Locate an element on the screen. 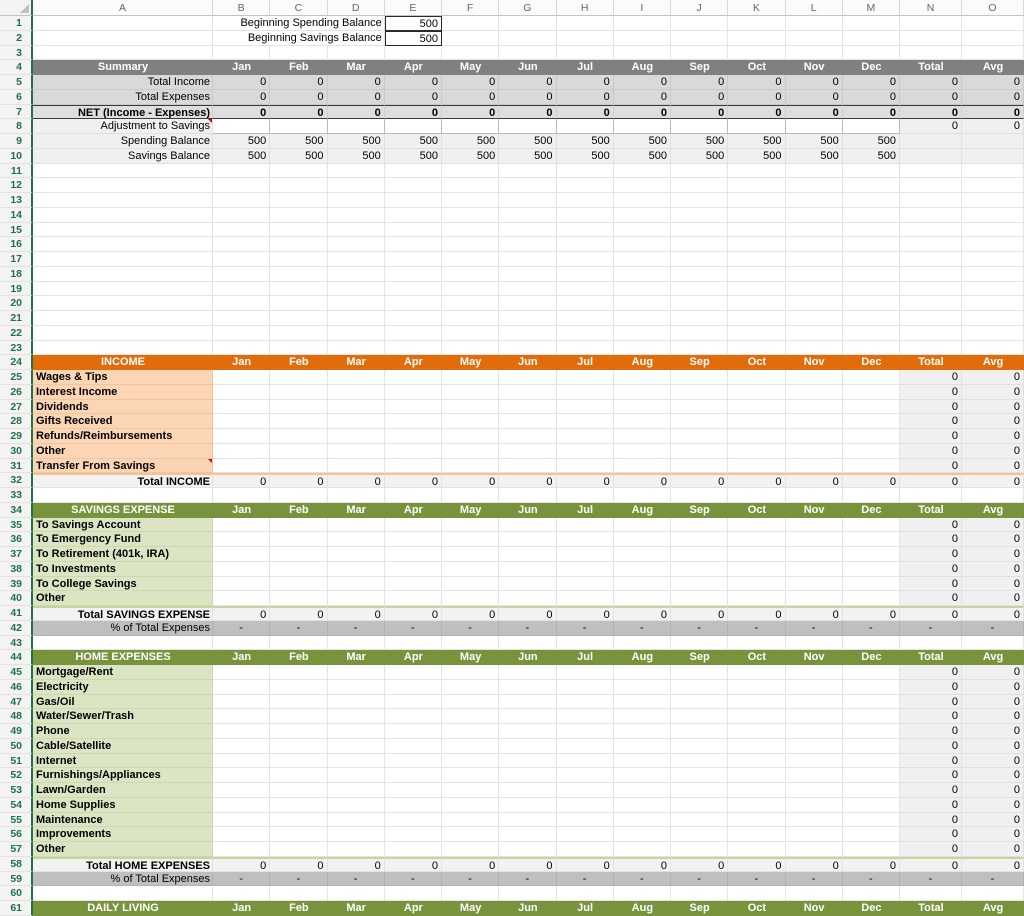 The image size is (1024, 916). cell-G21 is located at coordinates (528, 318).